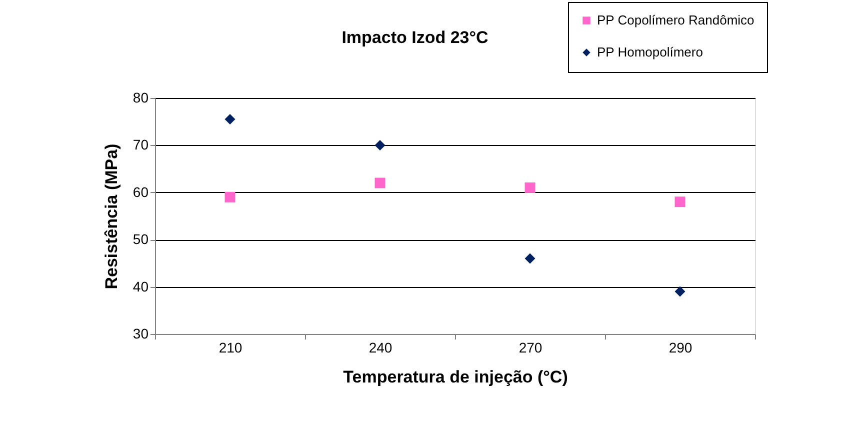 This screenshot has height=425, width=845. Describe the element at coordinates (380, 348) in the screenshot. I see `x-tick-label: 240` at that location.